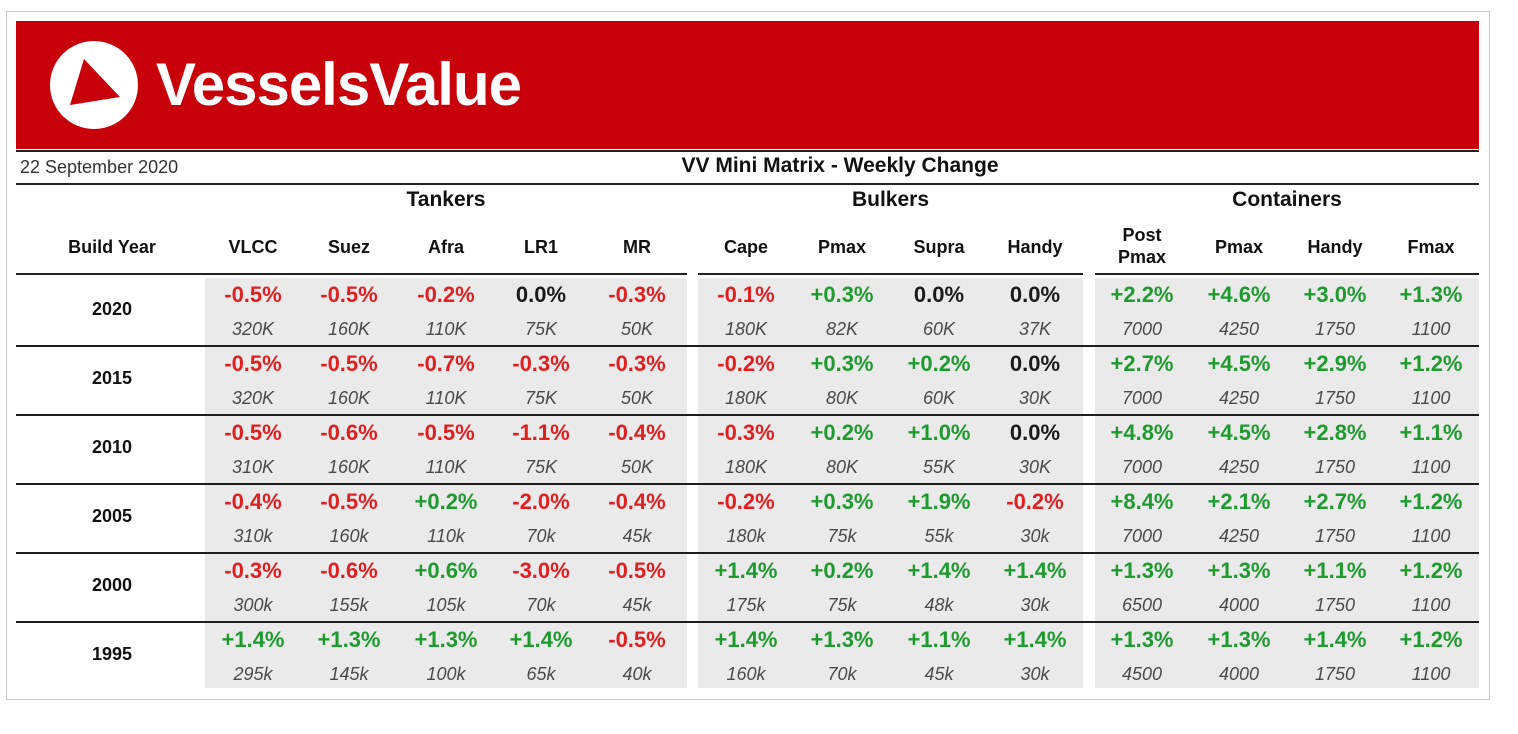 This screenshot has height=734, width=1518. Describe the element at coordinates (637, 674) in the screenshot. I see `vessel-size-value: 40k` at that location.